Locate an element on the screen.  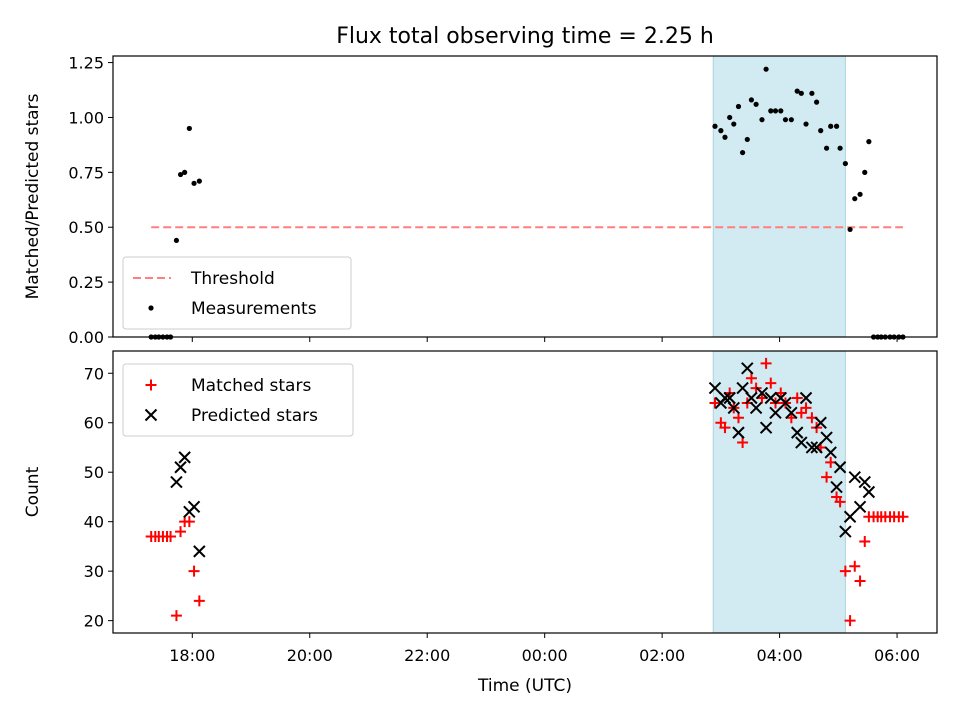
x-axis-label: Time (UTC) is located at coordinates (524, 686).